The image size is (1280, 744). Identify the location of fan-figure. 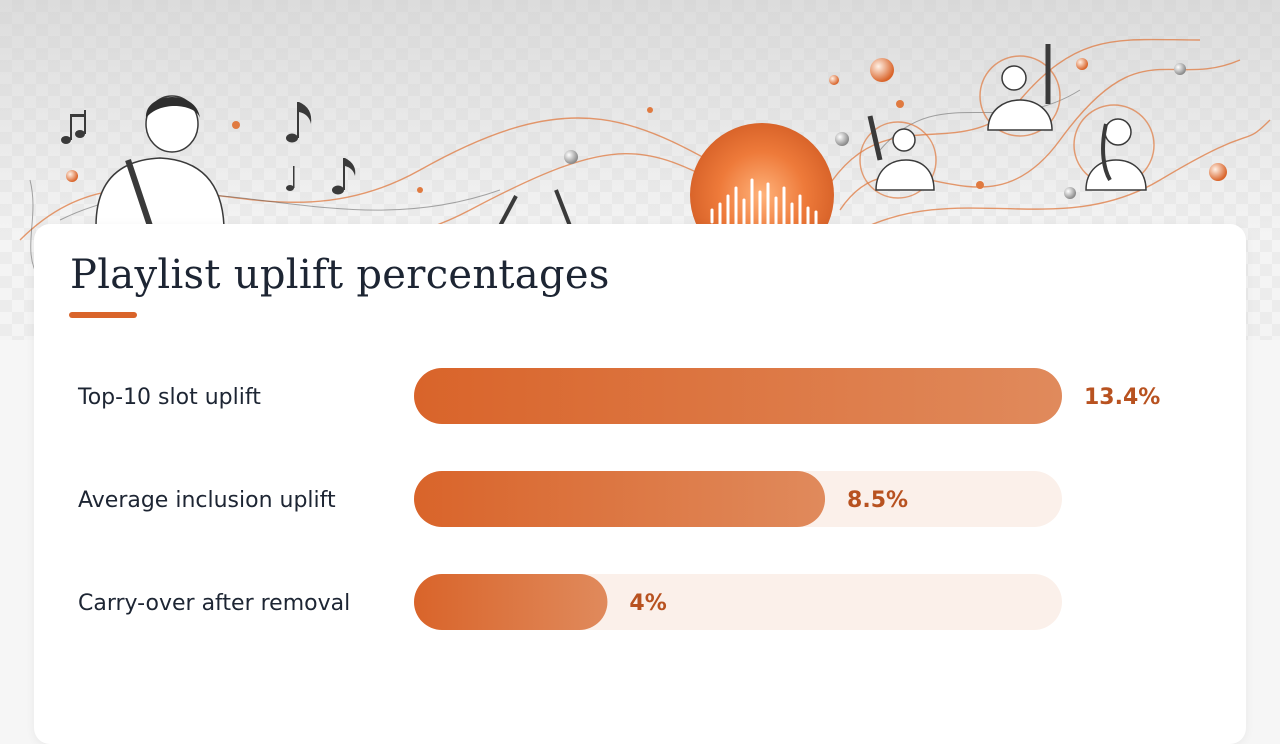
(1007, 117).